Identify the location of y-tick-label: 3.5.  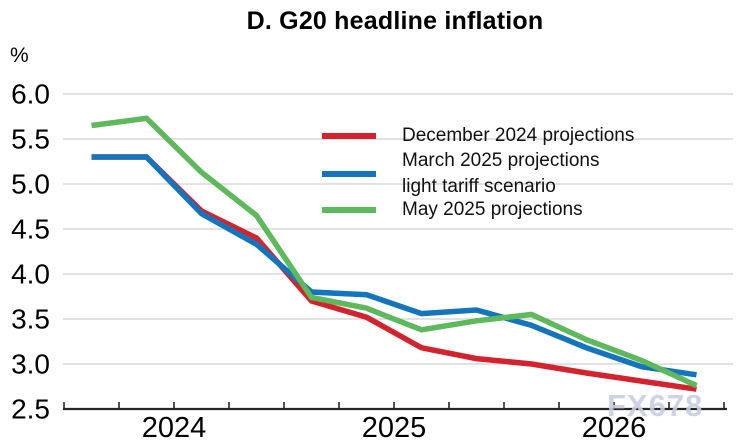
(30, 319).